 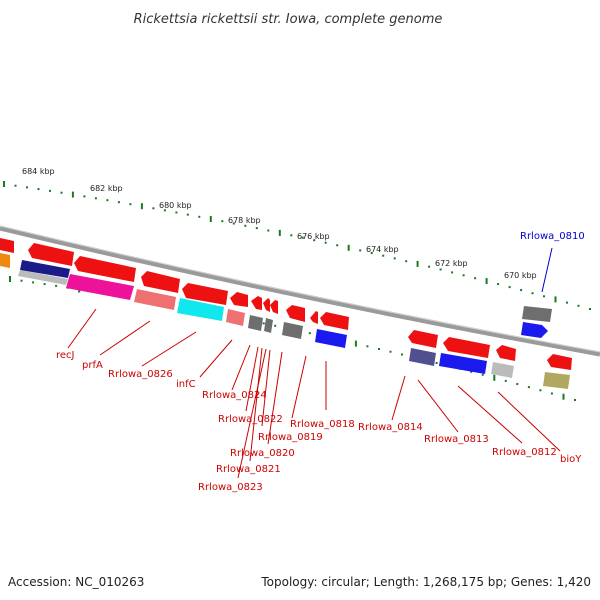 I want to click on gene-label: prfA, so click(x=92, y=365).